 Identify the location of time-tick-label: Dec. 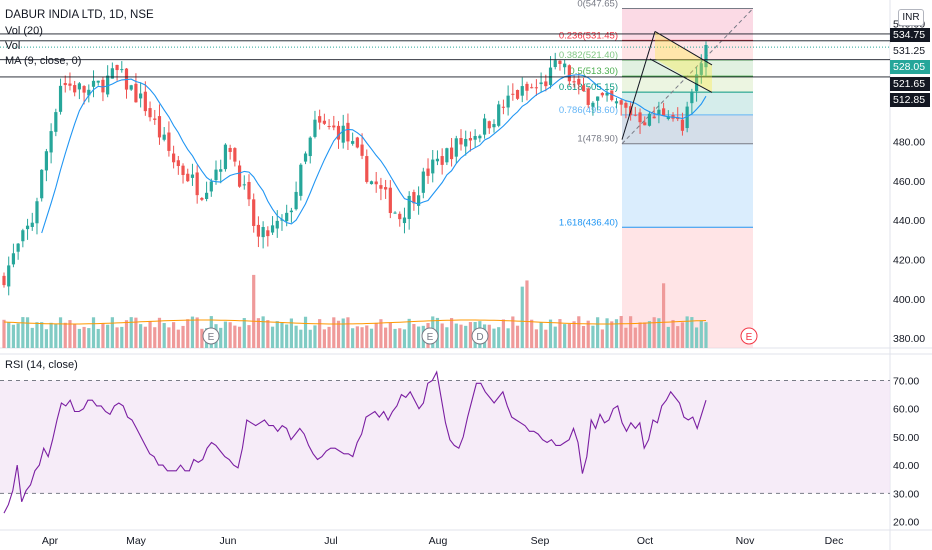
(834, 541).